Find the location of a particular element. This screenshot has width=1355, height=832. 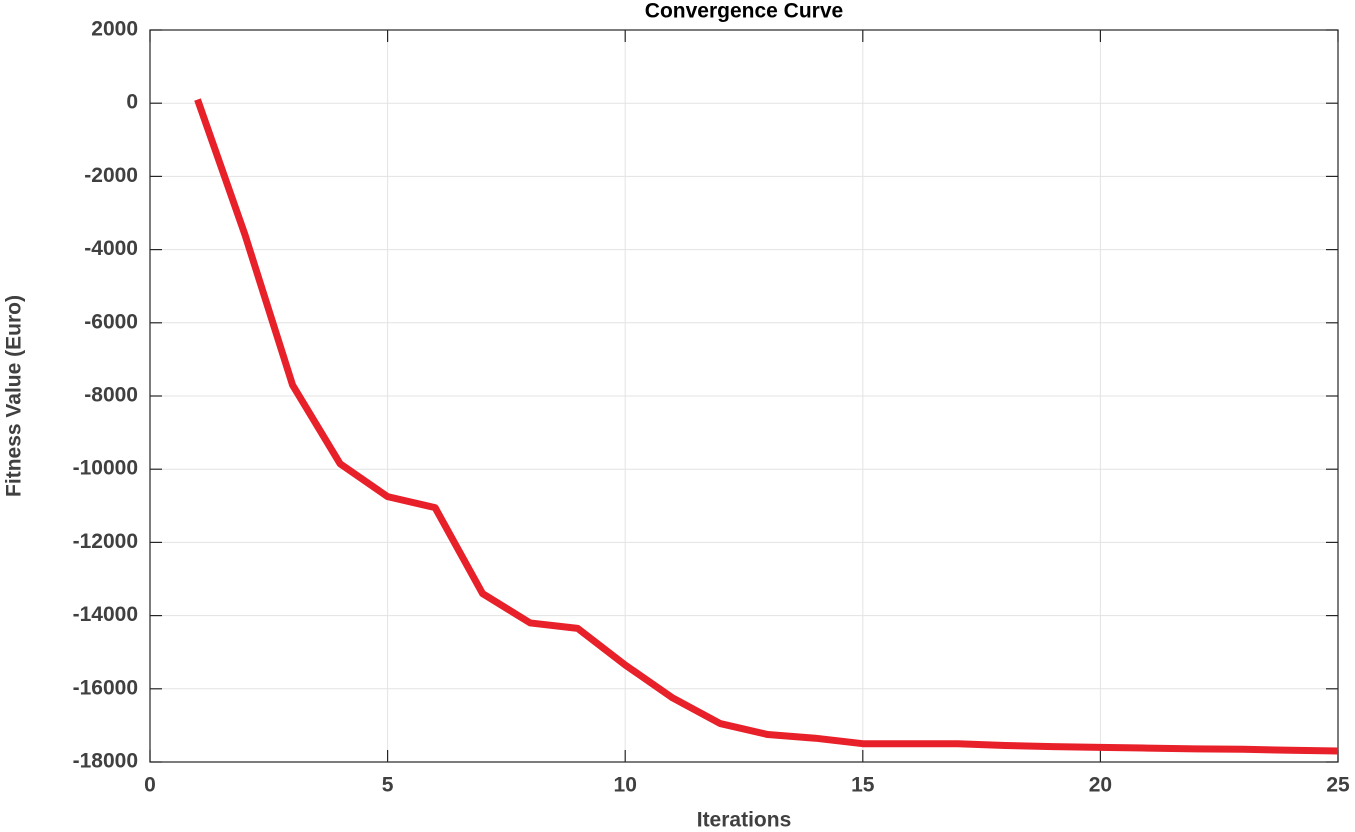

y-axis-label: Fitness Value (Euro) is located at coordinates (14, 396).